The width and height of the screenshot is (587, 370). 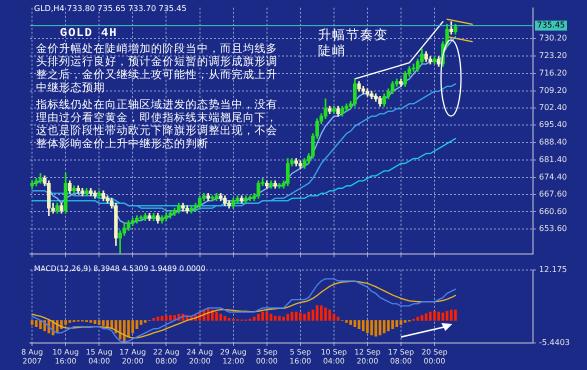 I want to click on text: GOLD 4H, so click(x=89, y=33).